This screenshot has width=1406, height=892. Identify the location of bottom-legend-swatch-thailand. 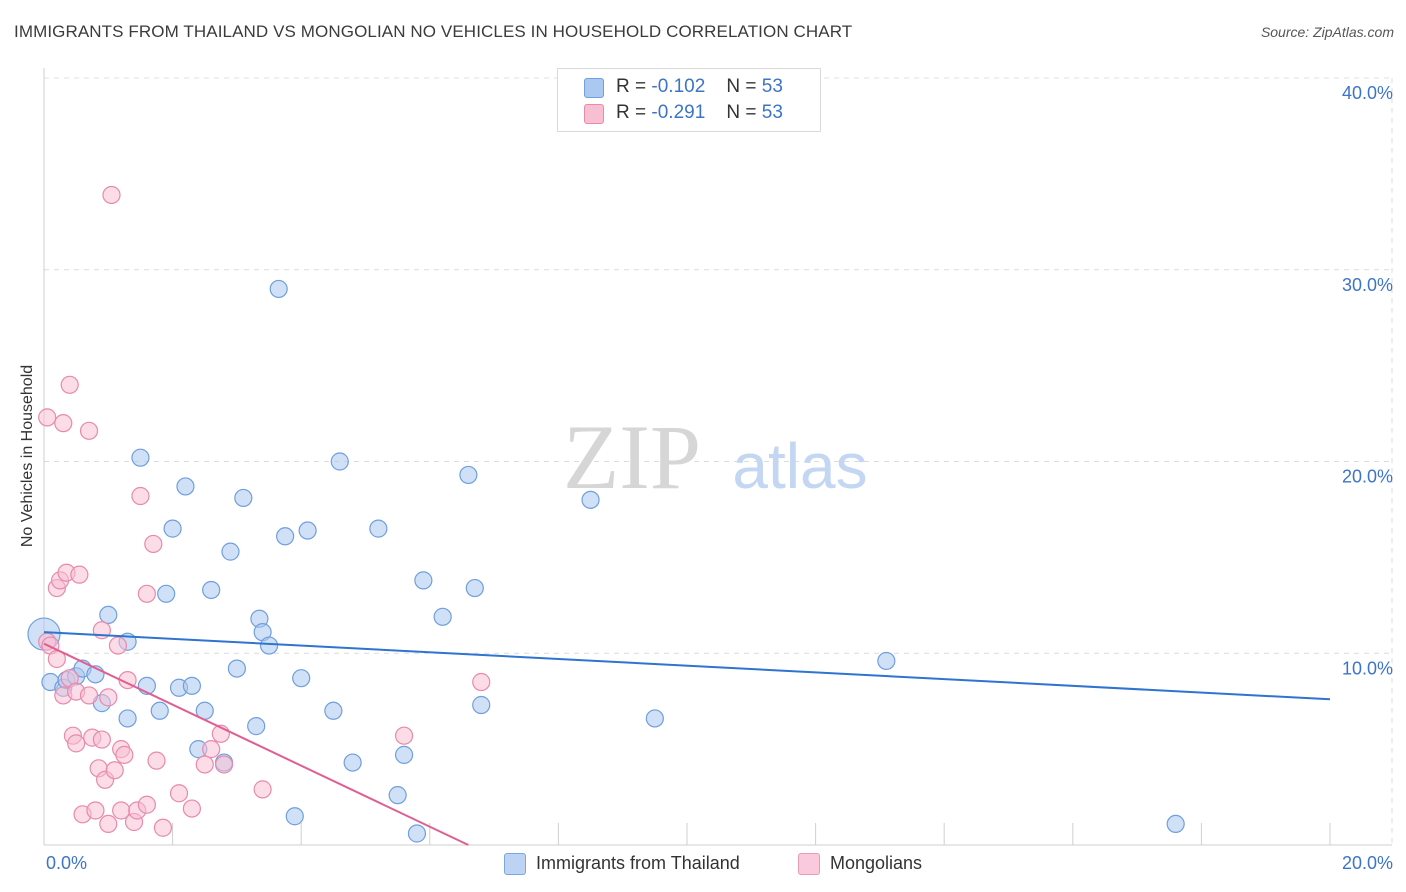
(515, 864).